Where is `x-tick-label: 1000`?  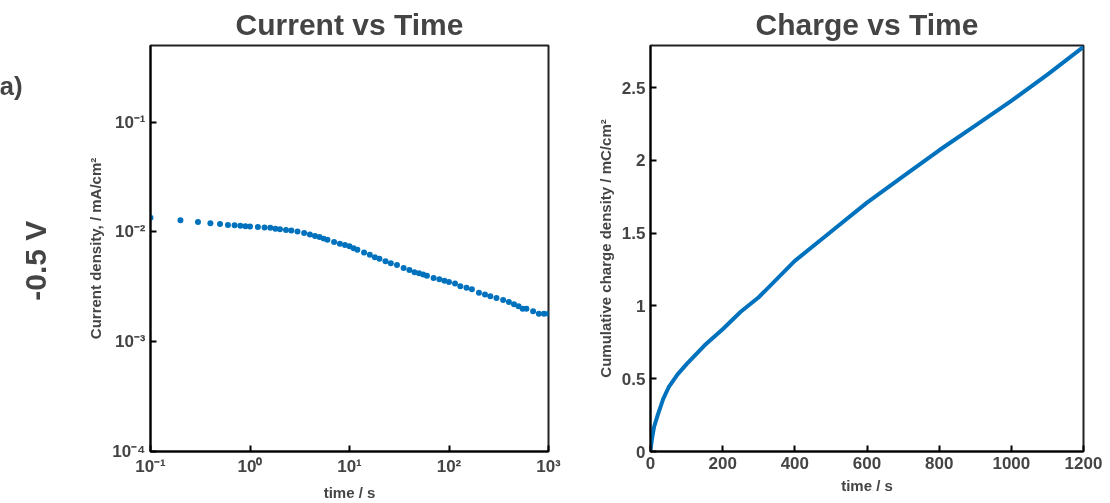 x-tick-label: 1000 is located at coordinates (1011, 463).